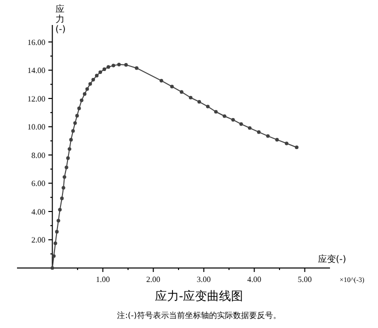 The image size is (378, 328). I want to click on y-tick-label: 16.00, so click(36, 42).